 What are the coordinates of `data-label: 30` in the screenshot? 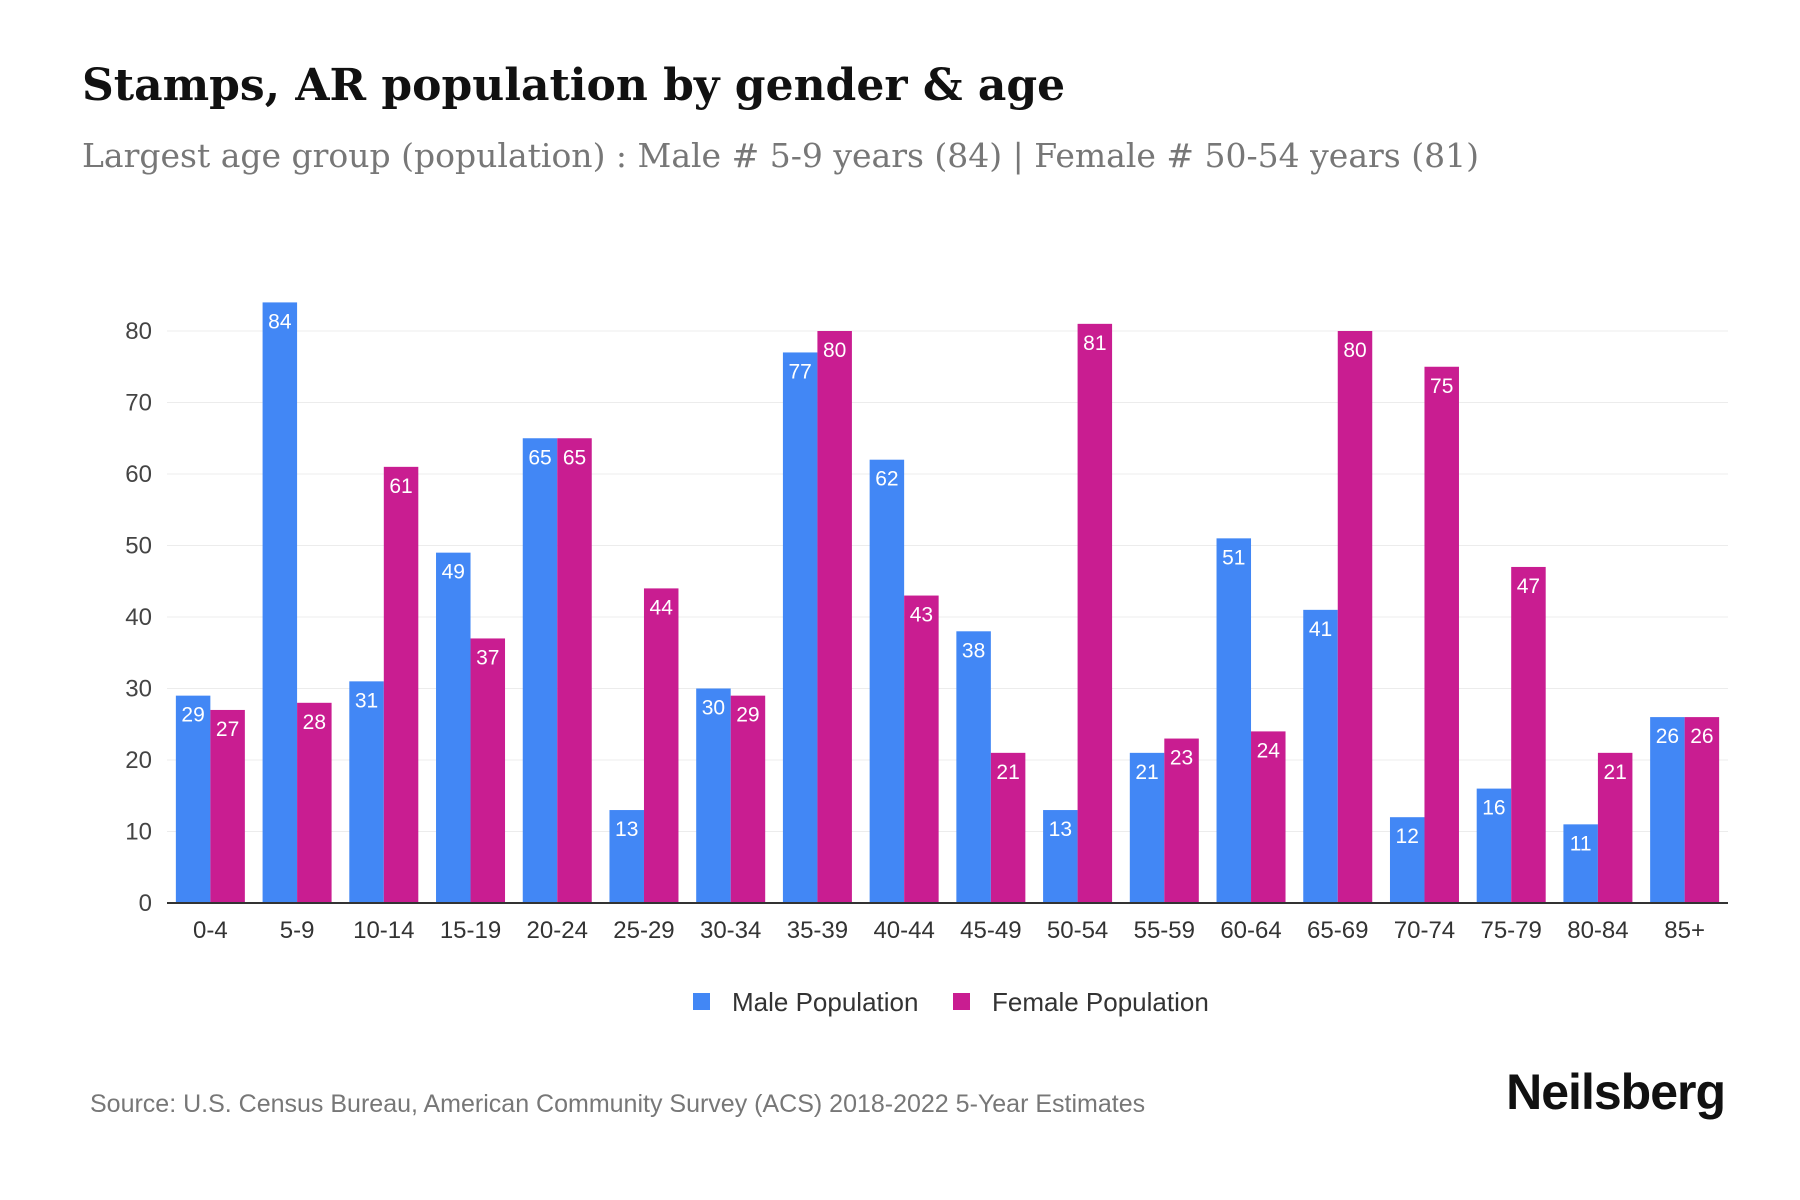 It's located at (713, 708).